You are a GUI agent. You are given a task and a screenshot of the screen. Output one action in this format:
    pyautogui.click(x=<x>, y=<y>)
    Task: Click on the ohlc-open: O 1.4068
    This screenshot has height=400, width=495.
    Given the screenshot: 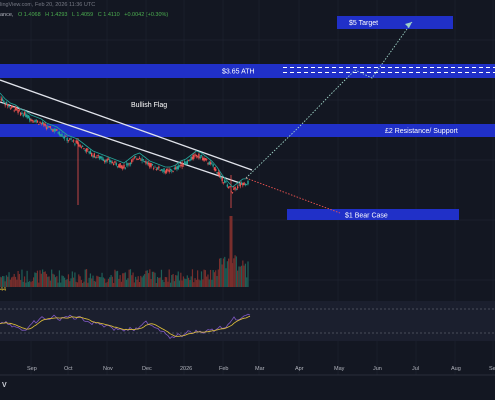 What is the action you would take?
    pyautogui.click(x=29, y=15)
    